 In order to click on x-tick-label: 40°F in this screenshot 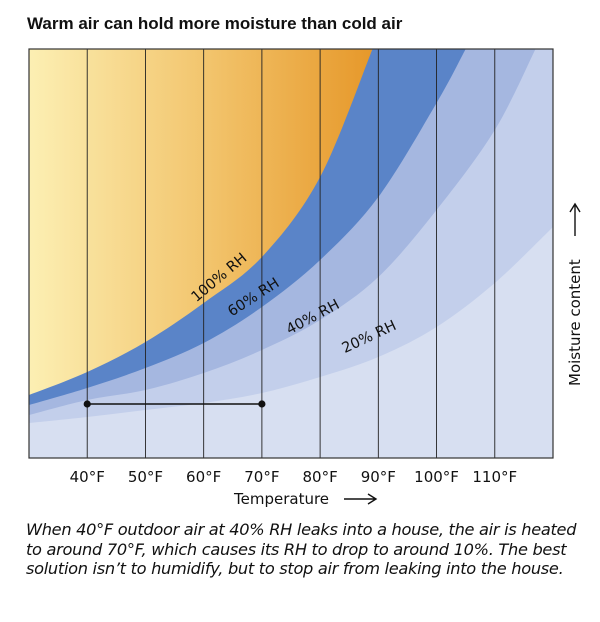, I will do `click(87, 477)`.